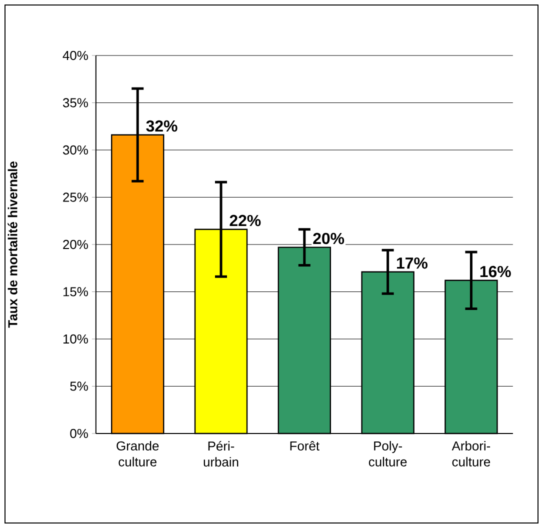 The height and width of the screenshot is (528, 543). I want to click on y-tick-label: 40%, so click(75, 55).